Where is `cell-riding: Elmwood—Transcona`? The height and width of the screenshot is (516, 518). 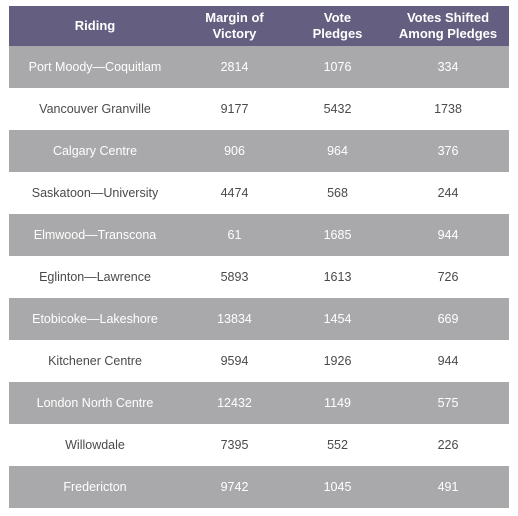 cell-riding: Elmwood—Transcona is located at coordinates (95, 235).